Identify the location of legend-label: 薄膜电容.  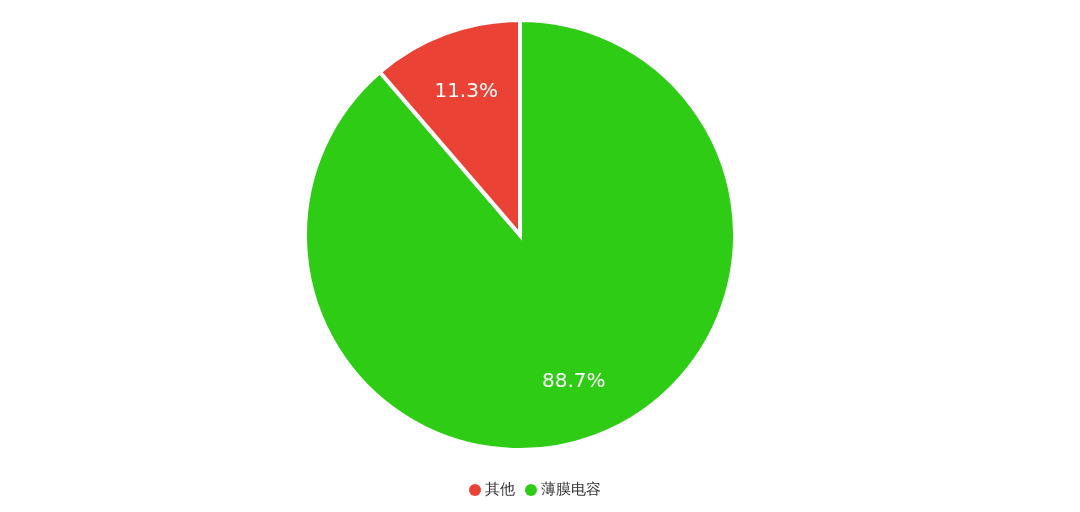
(571, 489).